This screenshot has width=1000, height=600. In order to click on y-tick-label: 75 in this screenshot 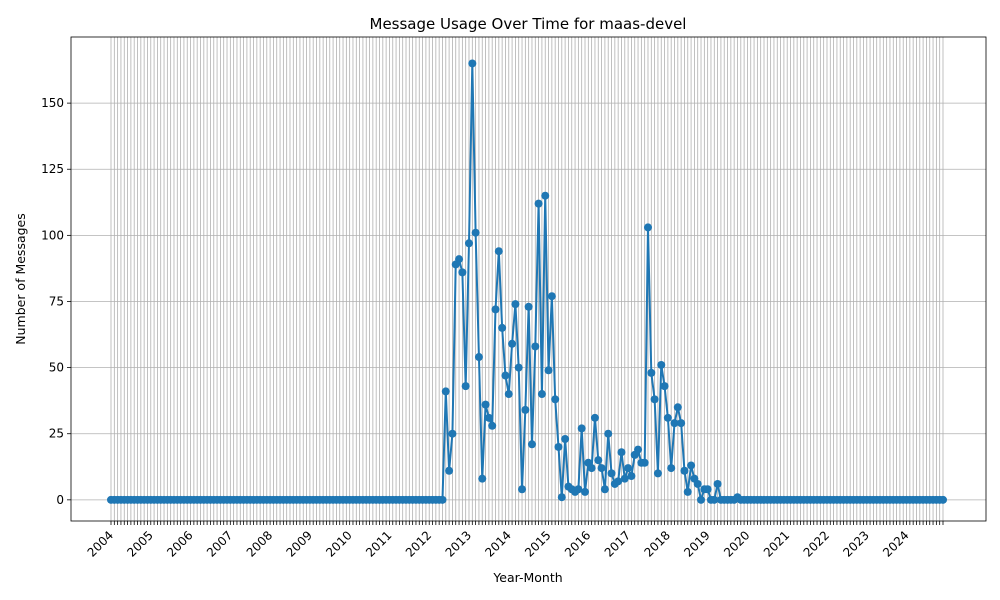, I will do `click(56, 301)`.